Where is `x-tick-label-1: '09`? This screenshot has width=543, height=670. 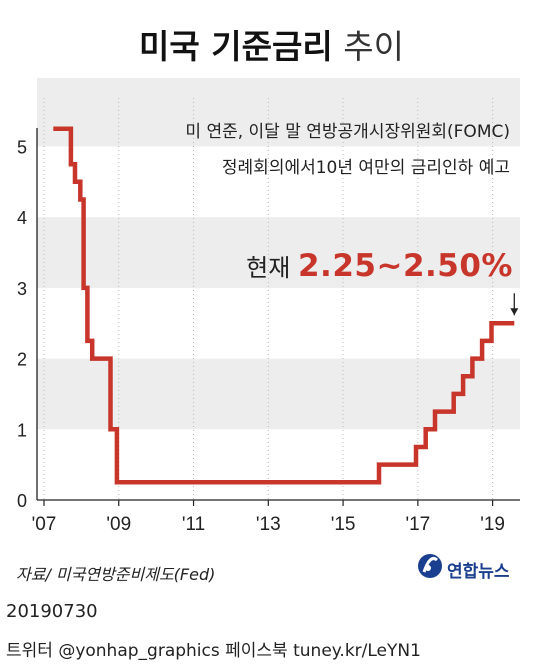
x-tick-label-1: '09 is located at coordinates (118, 524).